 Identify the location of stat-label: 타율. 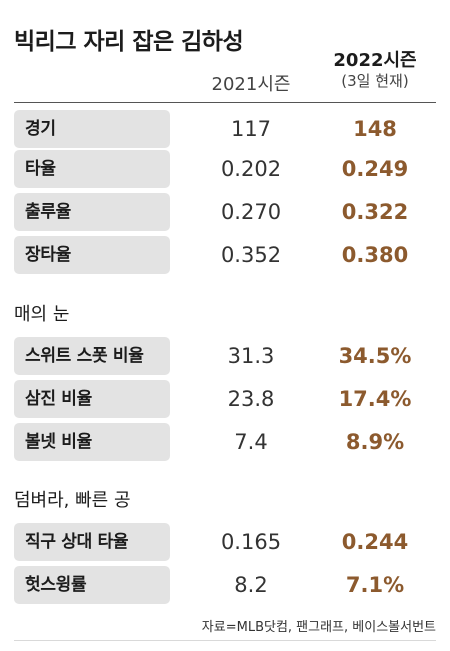
(92, 169).